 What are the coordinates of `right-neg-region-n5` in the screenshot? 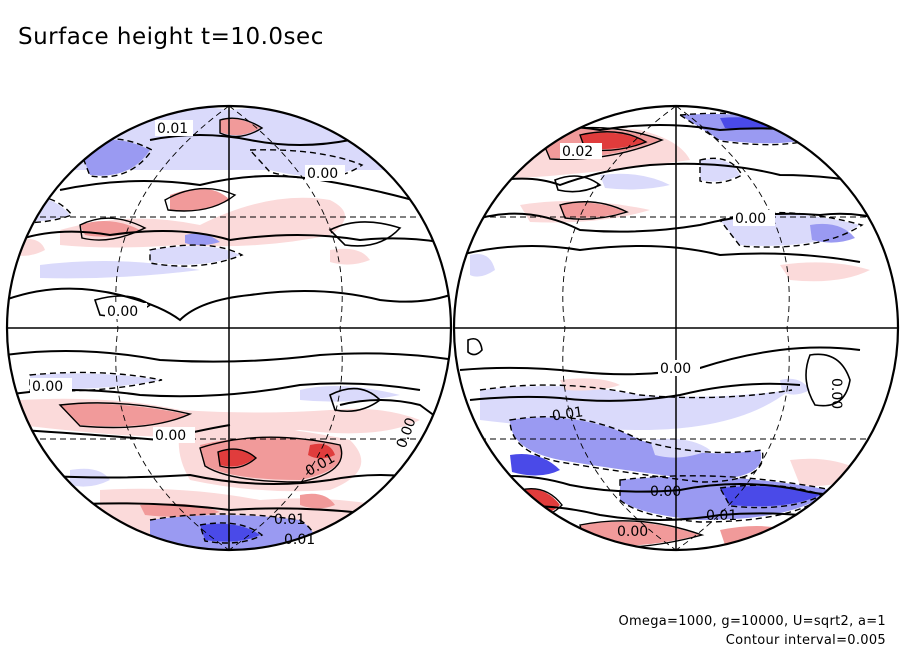 It's located at (832, 233).